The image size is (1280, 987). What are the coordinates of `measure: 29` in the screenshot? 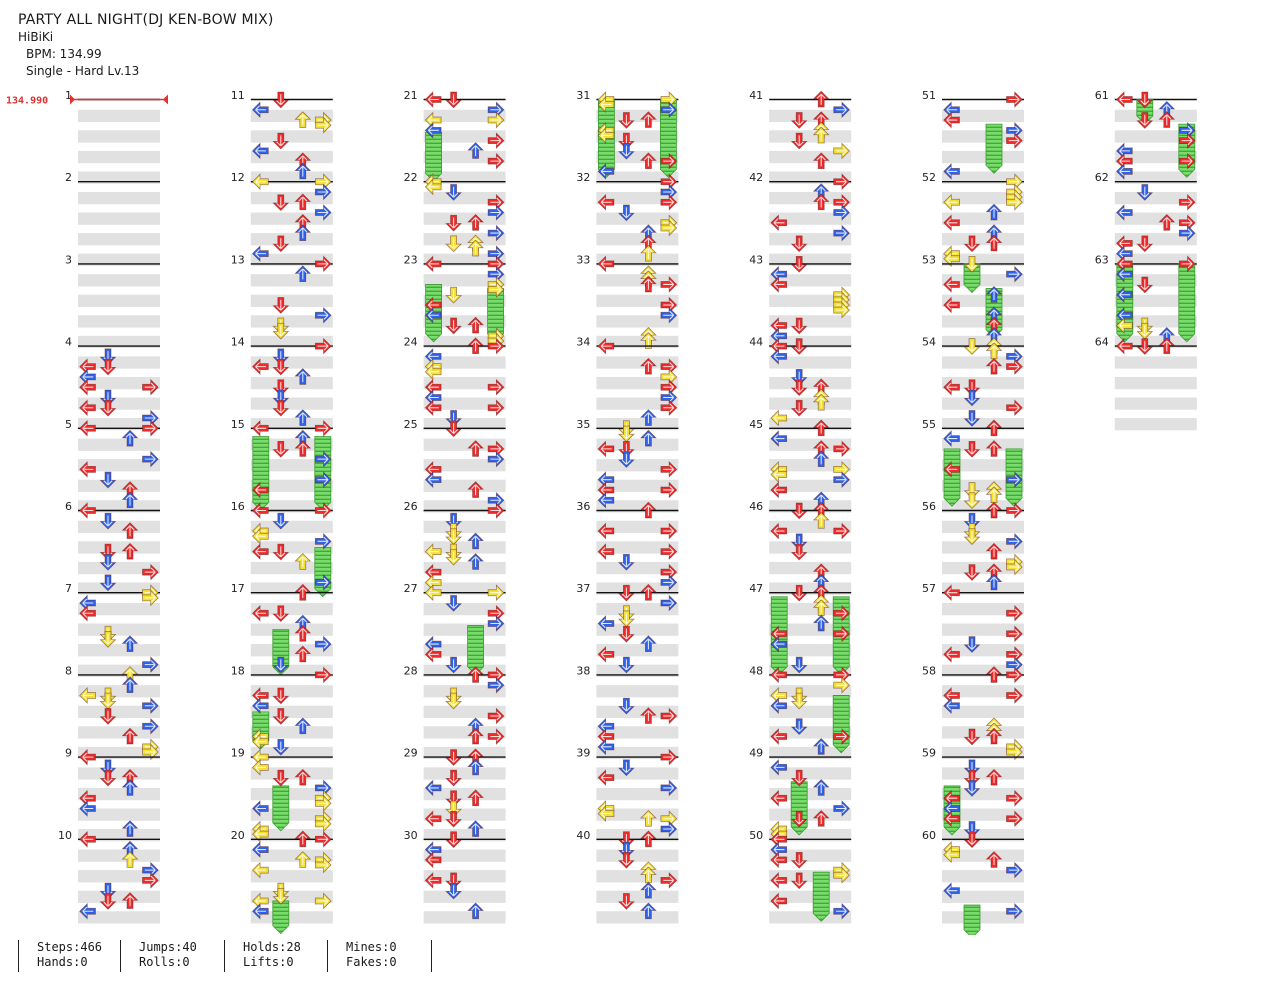 It's located at (455, 794).